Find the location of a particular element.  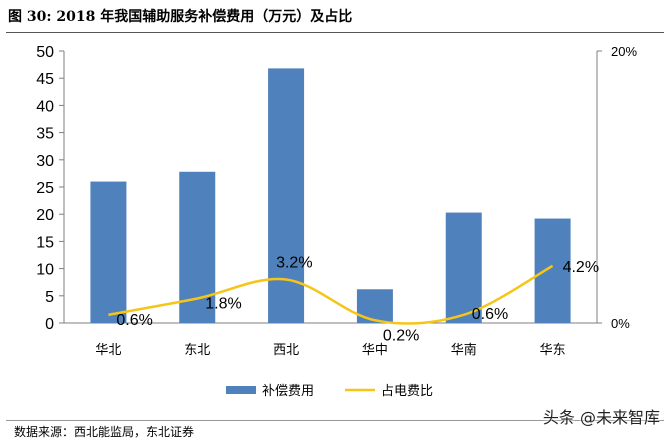

source-note: 数据来源：西北能监局，东北证券 is located at coordinates (104, 432).